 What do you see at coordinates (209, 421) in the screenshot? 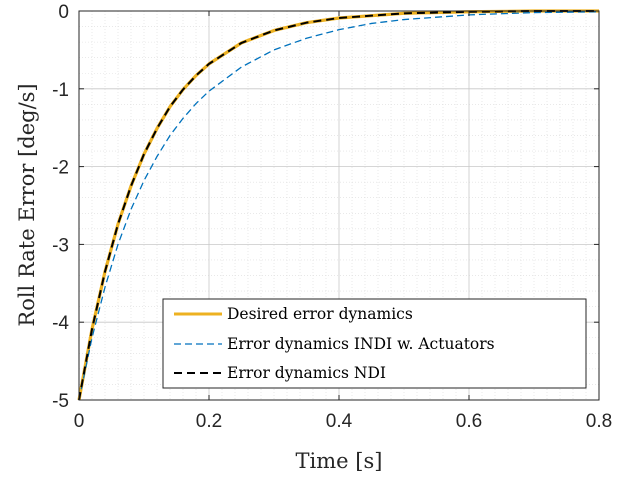
I see `x-tick-label: 0.2` at bounding box center [209, 421].